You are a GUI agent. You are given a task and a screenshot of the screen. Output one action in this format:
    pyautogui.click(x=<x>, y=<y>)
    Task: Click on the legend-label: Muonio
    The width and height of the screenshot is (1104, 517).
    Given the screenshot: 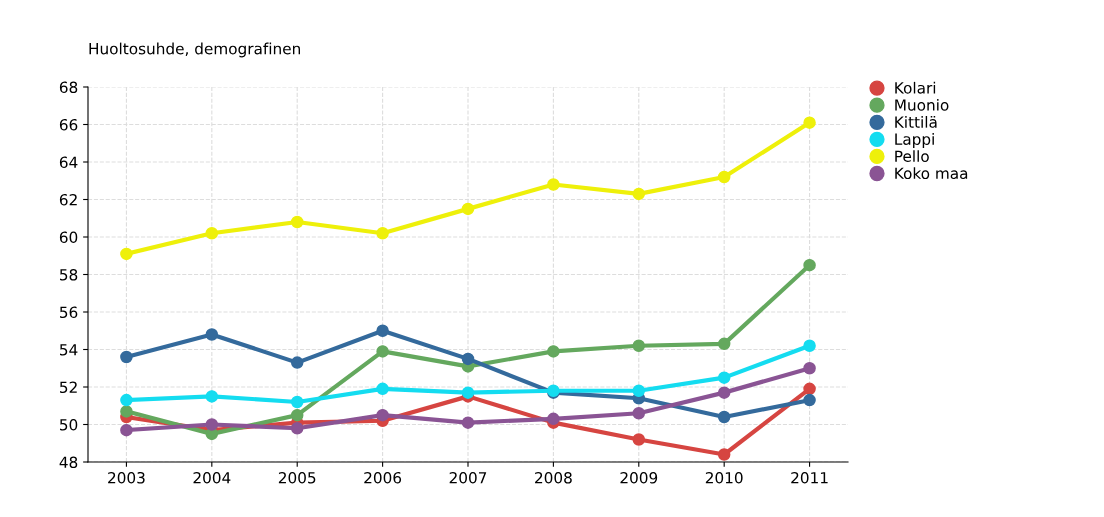 What is the action you would take?
    pyautogui.click(x=922, y=104)
    